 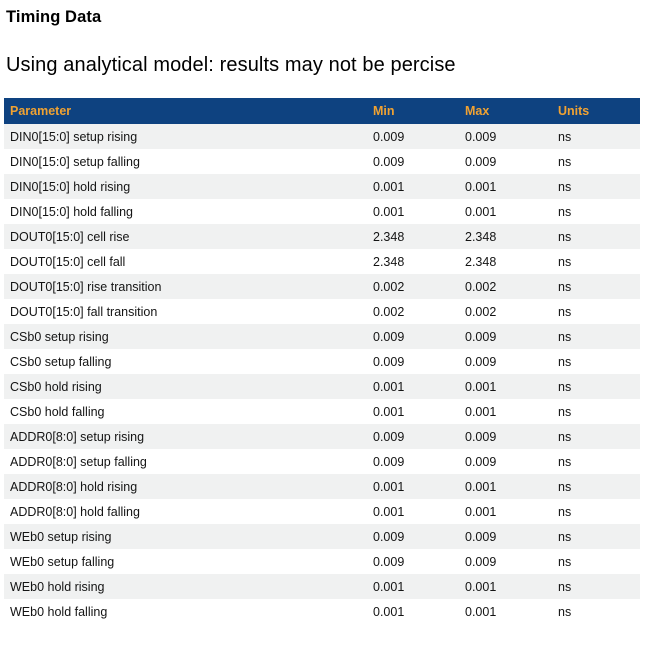 I want to click on parameter-cell: DIN0[15:0] hold rising, so click(x=70, y=186).